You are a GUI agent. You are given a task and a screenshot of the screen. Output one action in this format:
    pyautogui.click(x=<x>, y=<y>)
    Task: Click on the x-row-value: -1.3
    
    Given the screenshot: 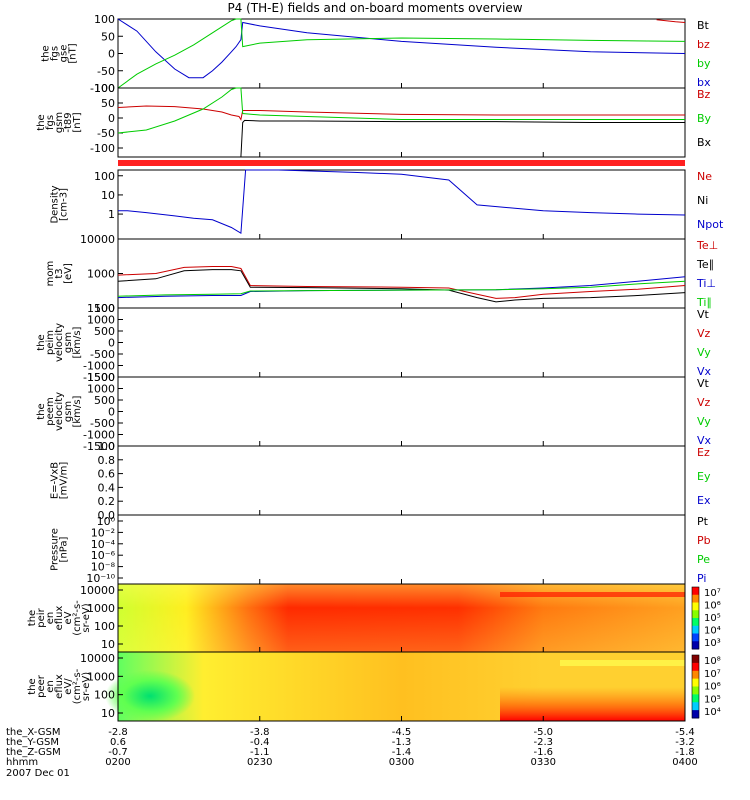 What is the action you would take?
    pyautogui.click(x=402, y=742)
    